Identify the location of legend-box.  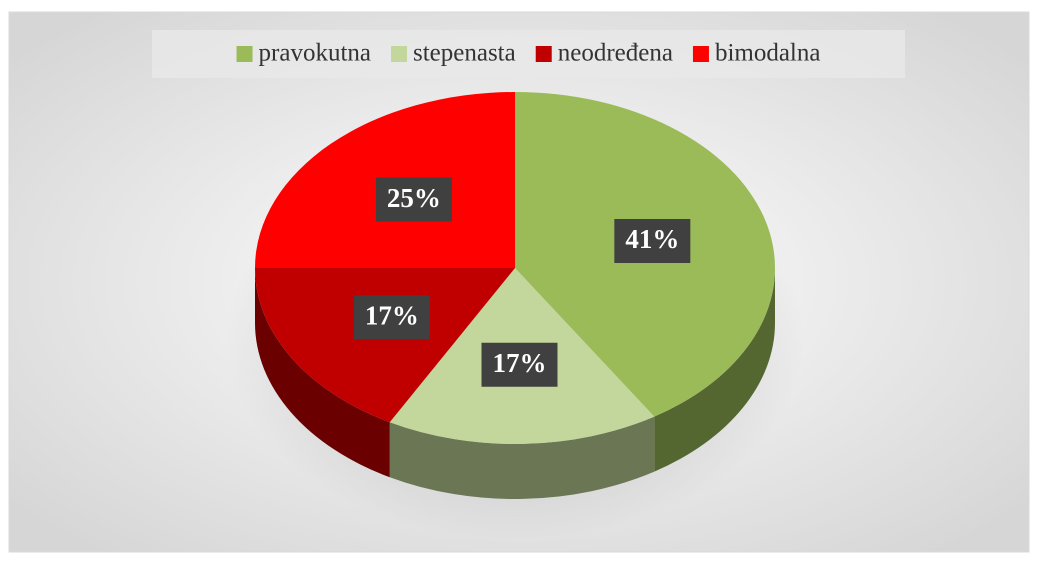
(528, 54).